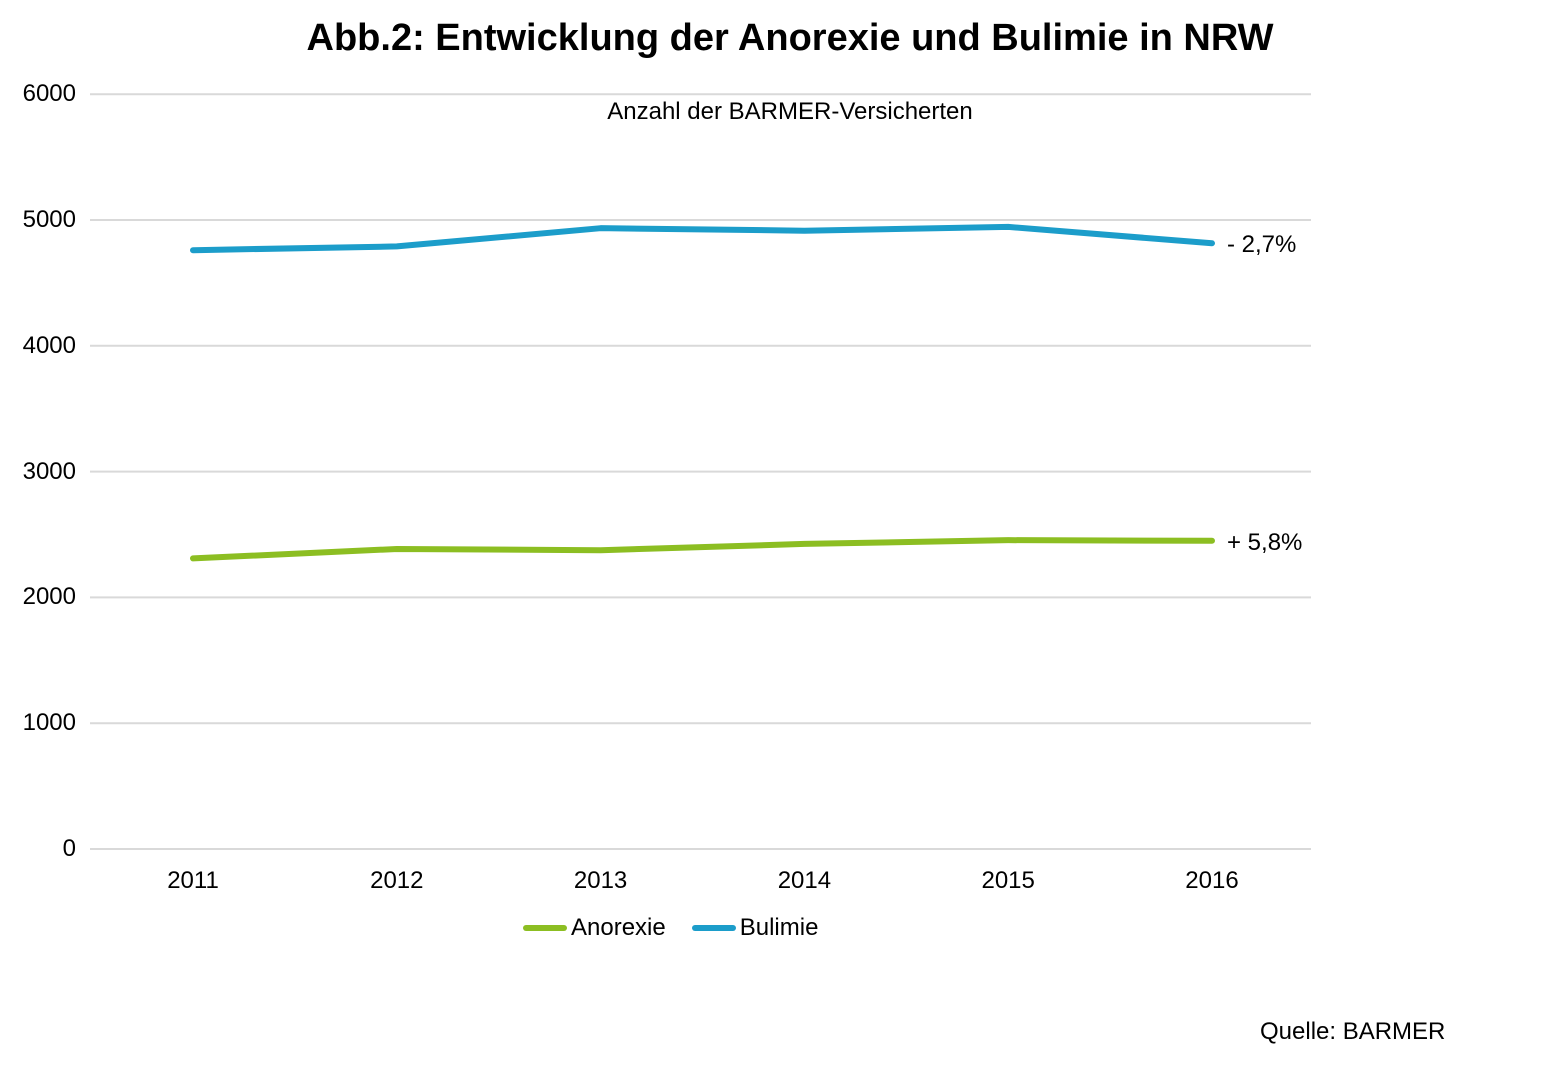 The width and height of the screenshot is (1549, 1065). Describe the element at coordinates (49, 723) in the screenshot. I see `y-tick-label-1000: 1000` at that location.